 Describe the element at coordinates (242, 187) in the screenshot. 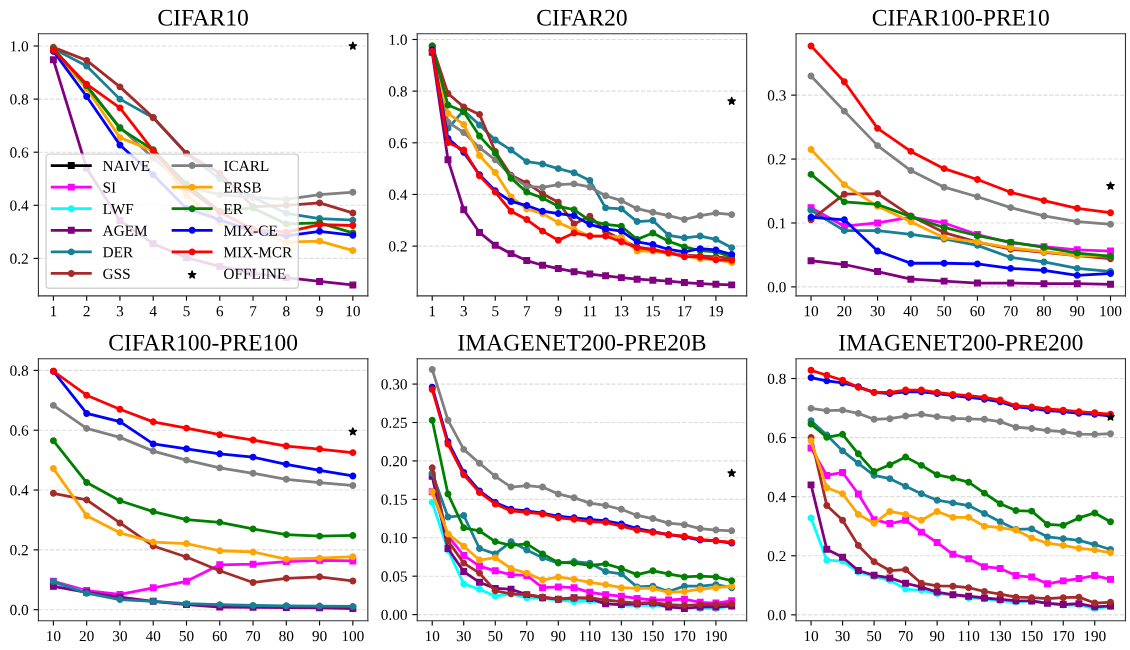

I see `legend-label: ERSB` at that location.